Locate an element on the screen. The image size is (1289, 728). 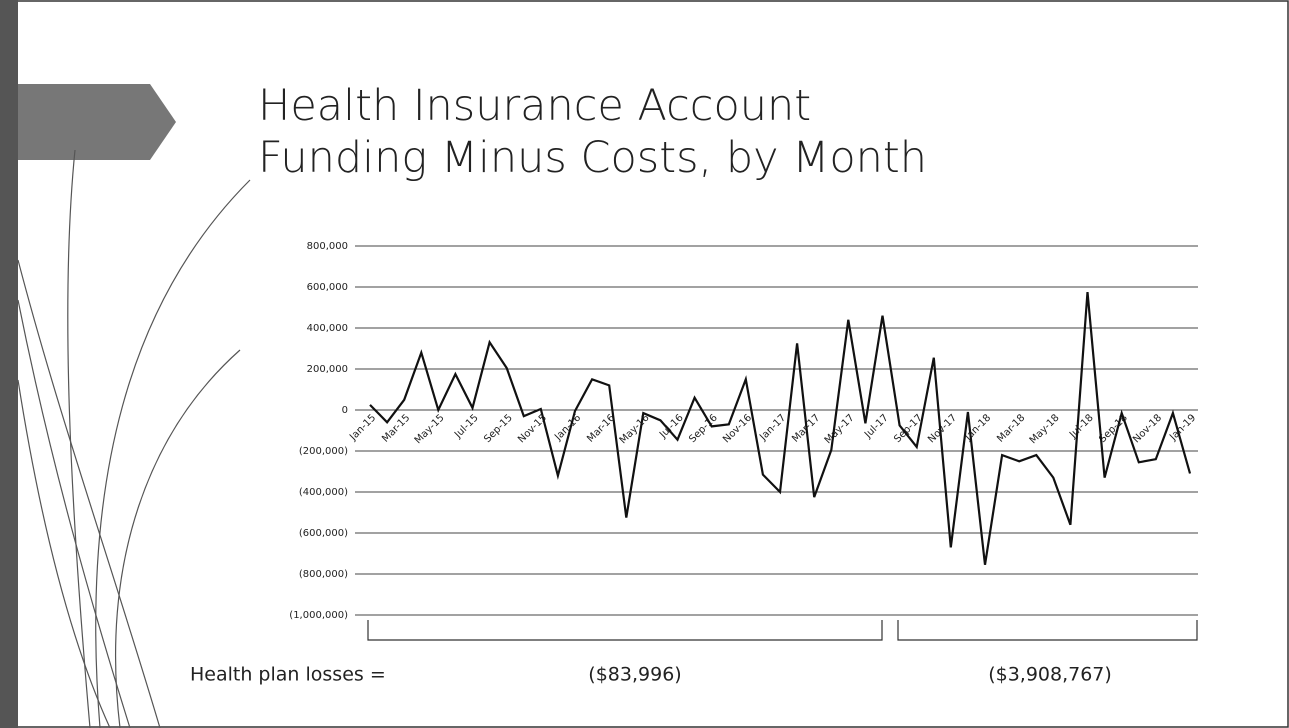
y-tick-label: 400,000 is located at coordinates (327, 328).